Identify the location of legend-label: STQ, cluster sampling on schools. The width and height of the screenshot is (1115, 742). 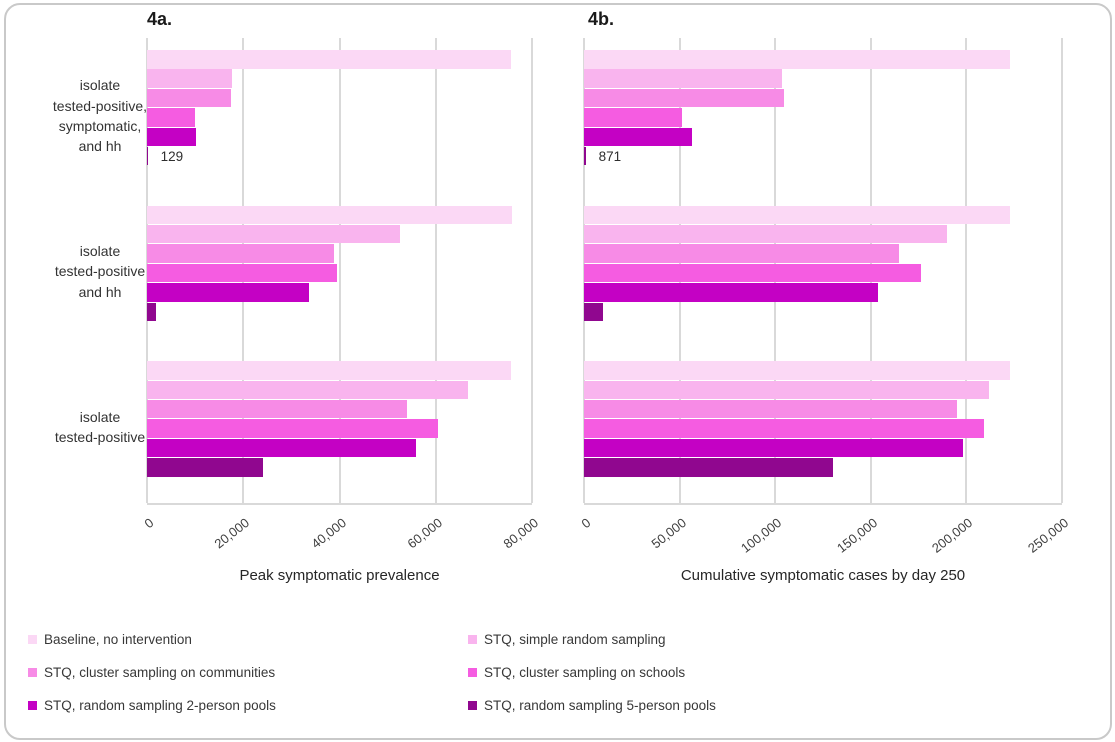
(585, 672).